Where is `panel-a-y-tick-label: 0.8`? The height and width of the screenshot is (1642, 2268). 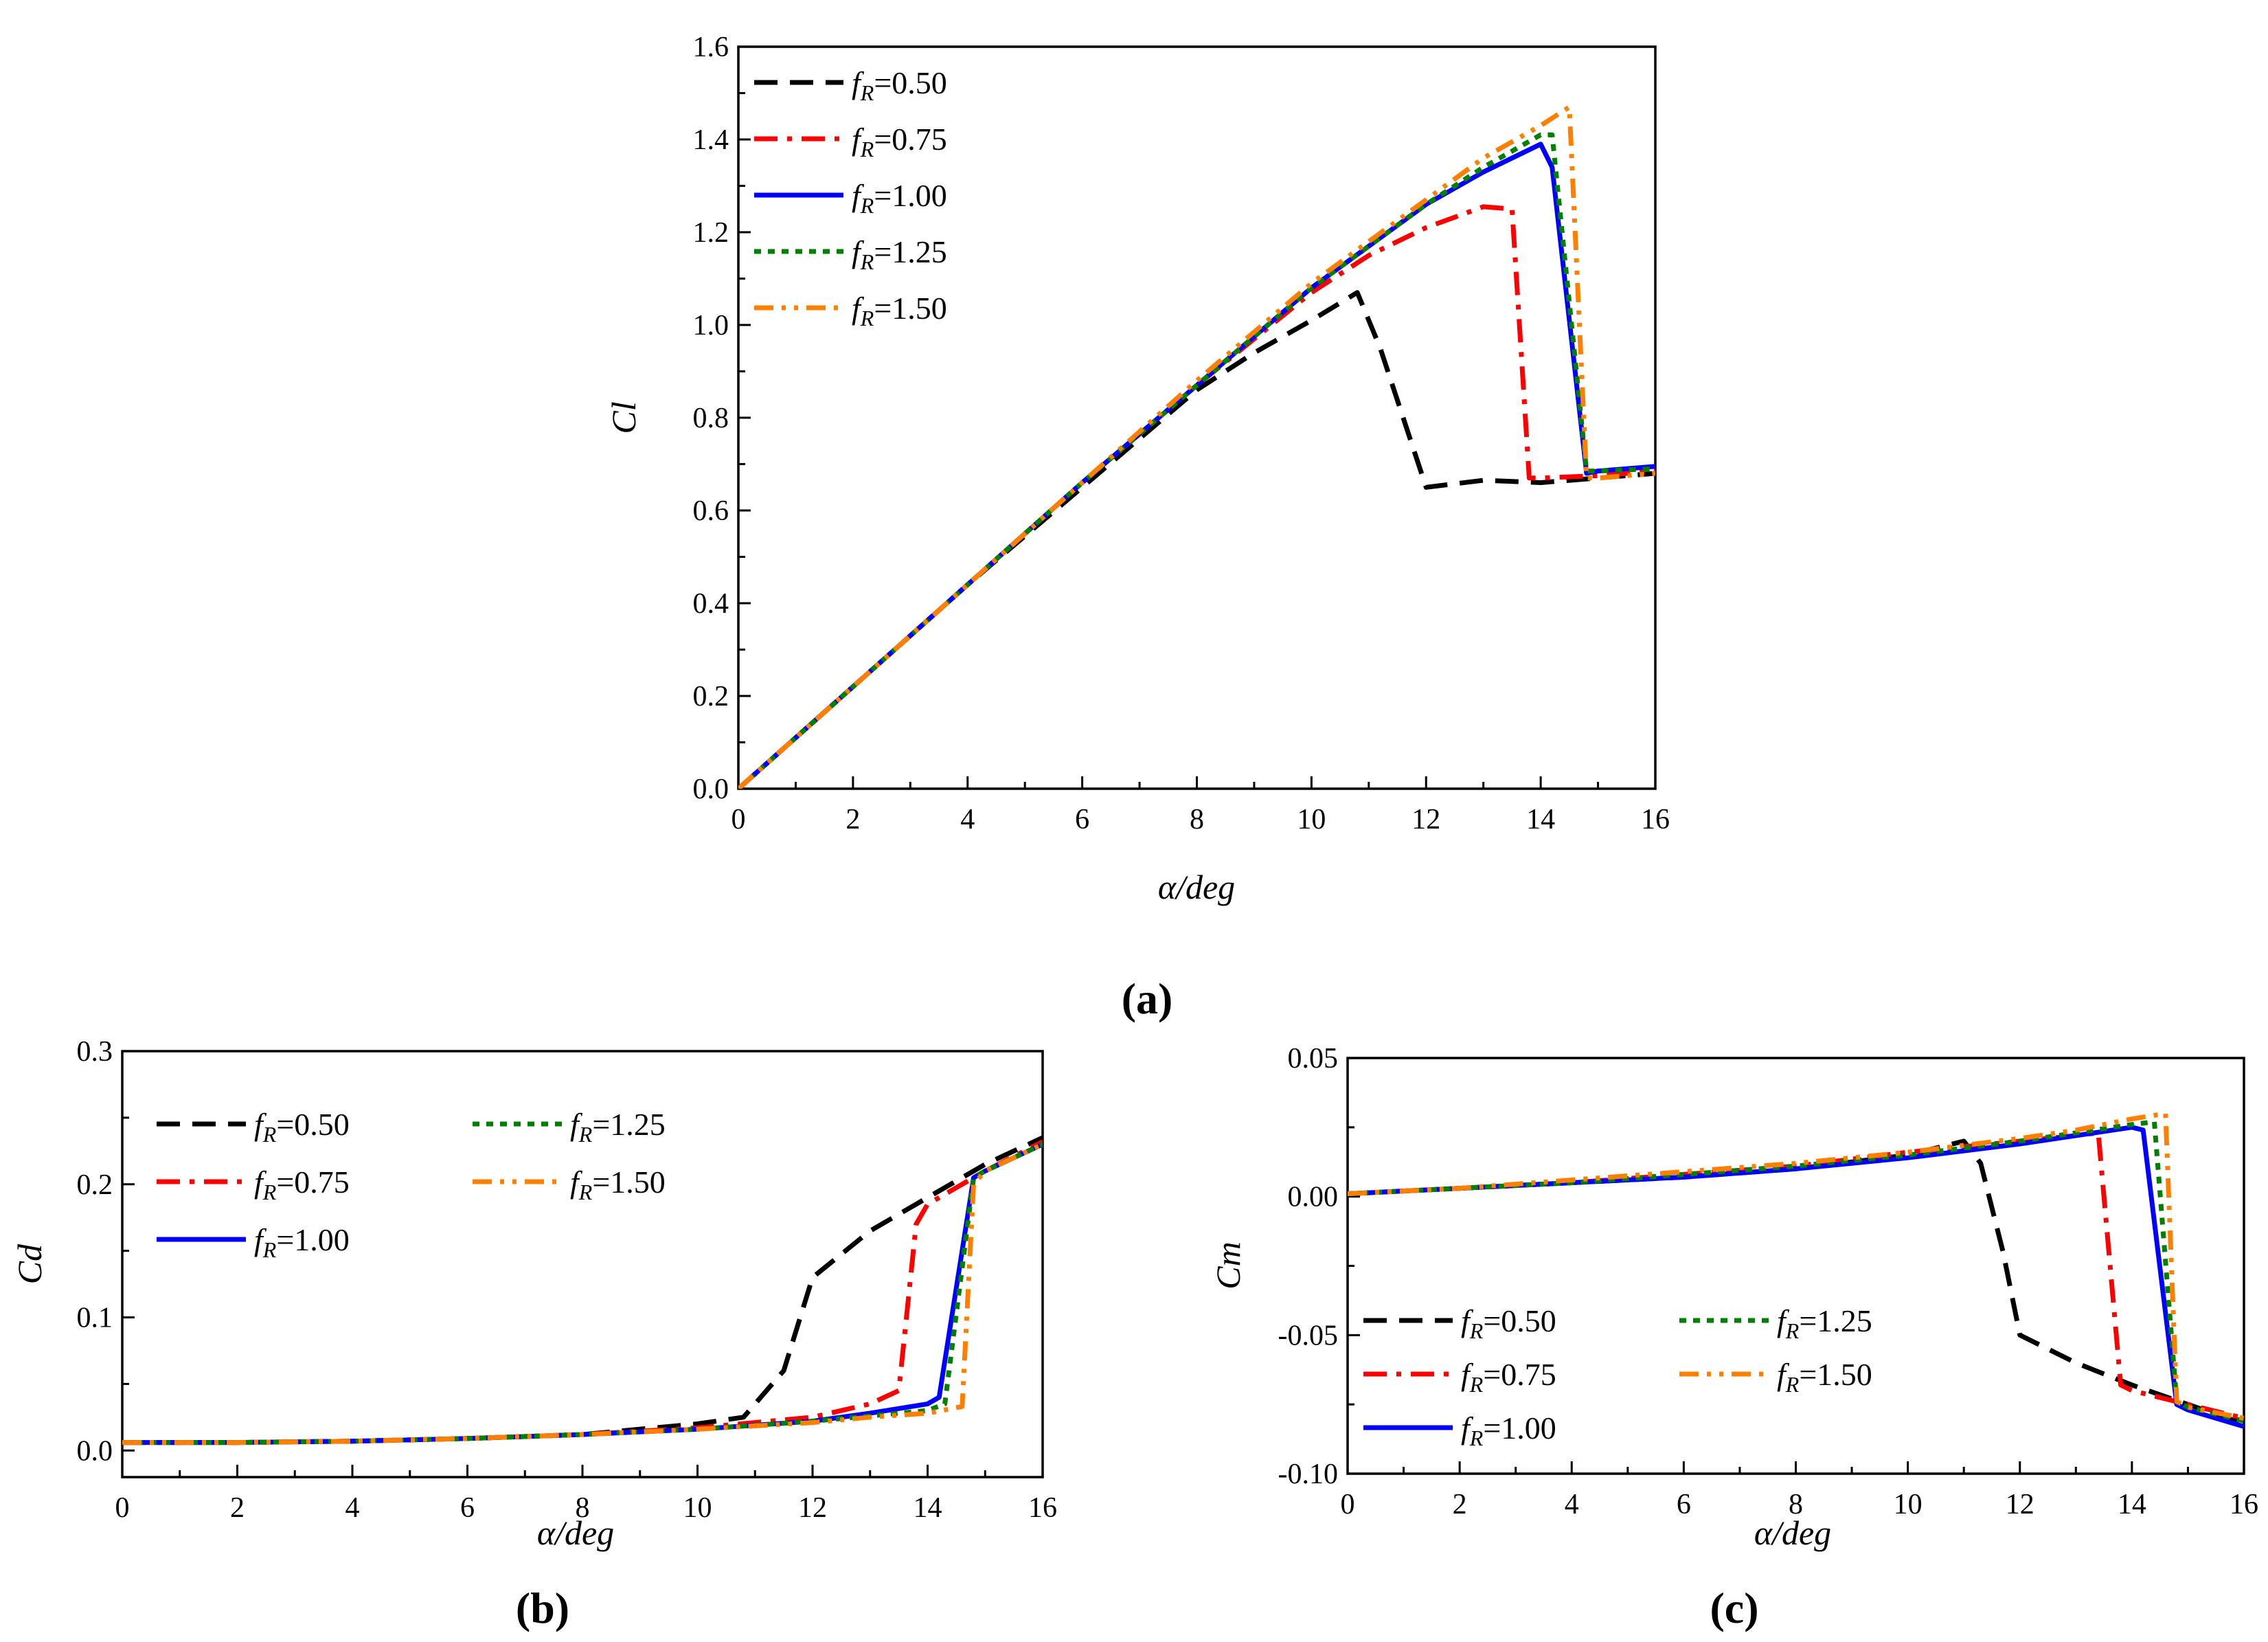
panel-a-y-tick-label: 0.8 is located at coordinates (711, 419).